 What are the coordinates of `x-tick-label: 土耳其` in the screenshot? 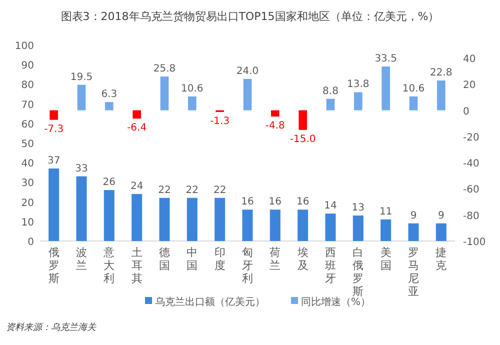 It's located at (136, 265).